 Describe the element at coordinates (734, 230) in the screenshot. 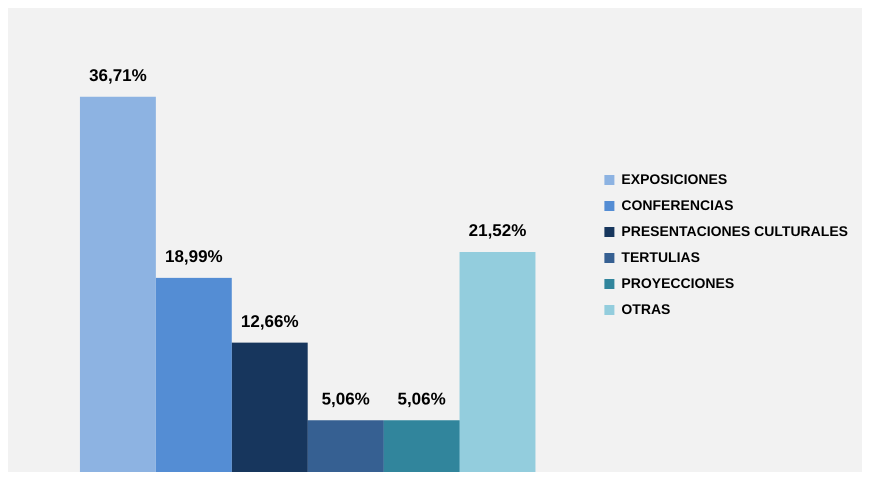

I see `legend-label: PRESENTACIONES CULTURALES` at that location.